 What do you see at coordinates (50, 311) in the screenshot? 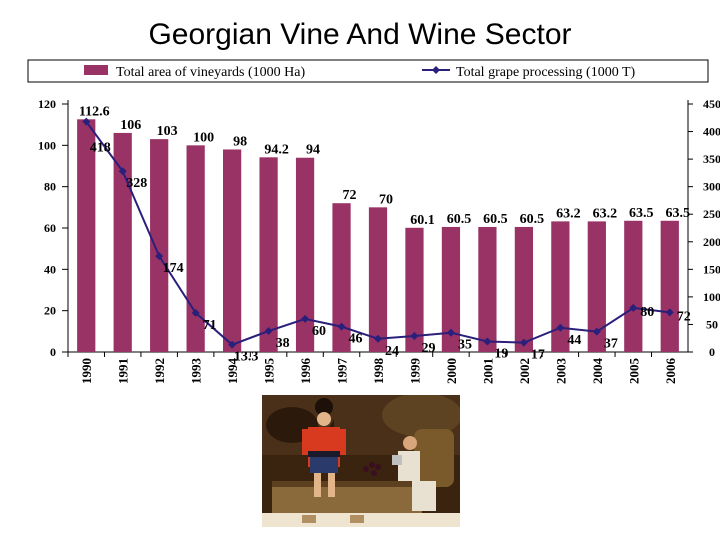
I see `y-tick-label-left: 20` at bounding box center [50, 311].